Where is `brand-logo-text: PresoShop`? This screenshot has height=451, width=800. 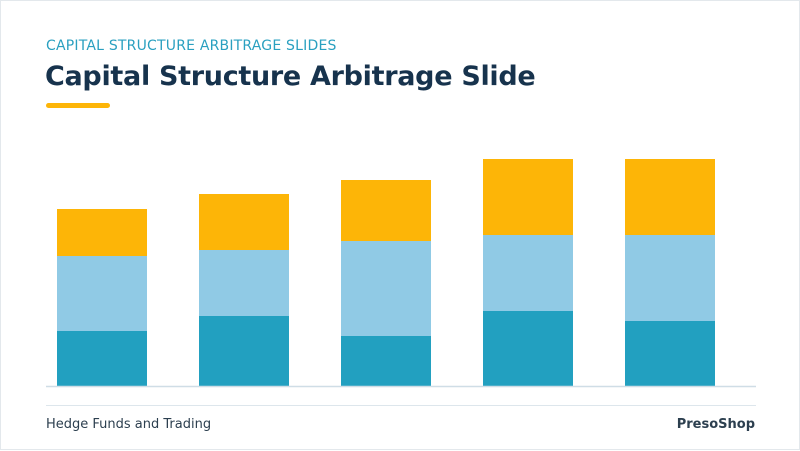
brand-logo-text: PresoShop is located at coordinates (715, 424).